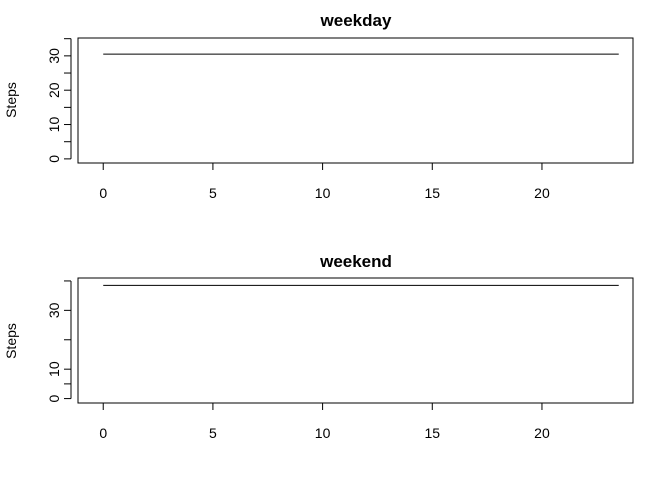 The height and width of the screenshot is (480, 672). I want to click on panel-weekend-x-tick-label: 5, so click(213, 433).